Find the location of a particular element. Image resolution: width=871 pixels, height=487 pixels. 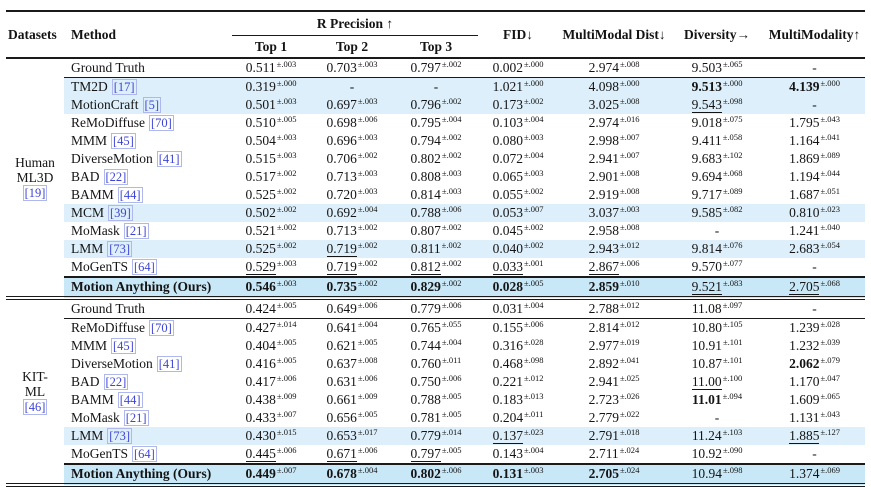

cell-fid: 0.173±.002 is located at coordinates (518, 105).